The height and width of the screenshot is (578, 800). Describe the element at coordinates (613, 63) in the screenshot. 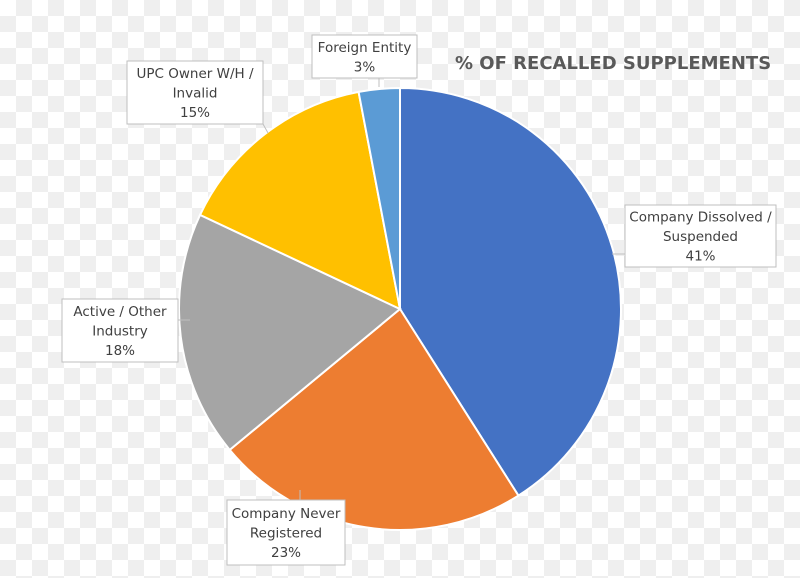

I see `chart-title: % OF RECALLED SUPPLEMENTS` at that location.